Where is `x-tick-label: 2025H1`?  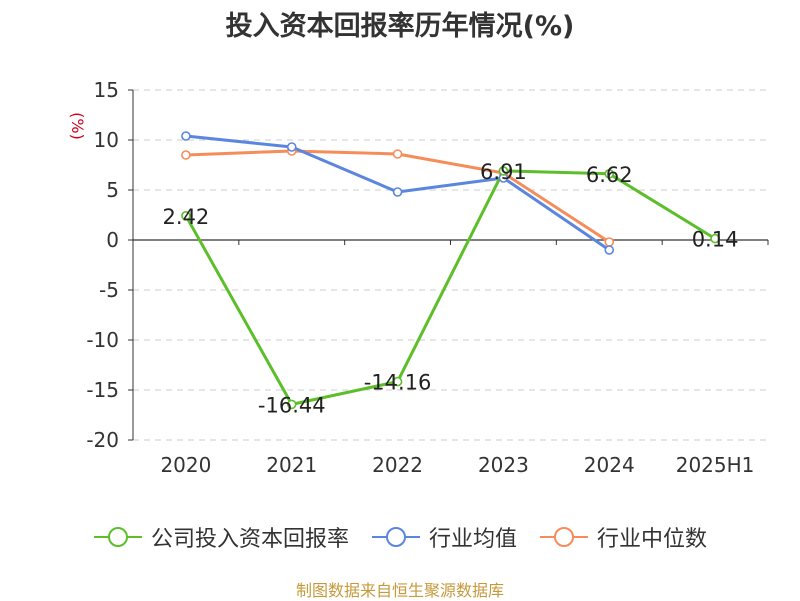
x-tick-label: 2025H1 is located at coordinates (715, 465).